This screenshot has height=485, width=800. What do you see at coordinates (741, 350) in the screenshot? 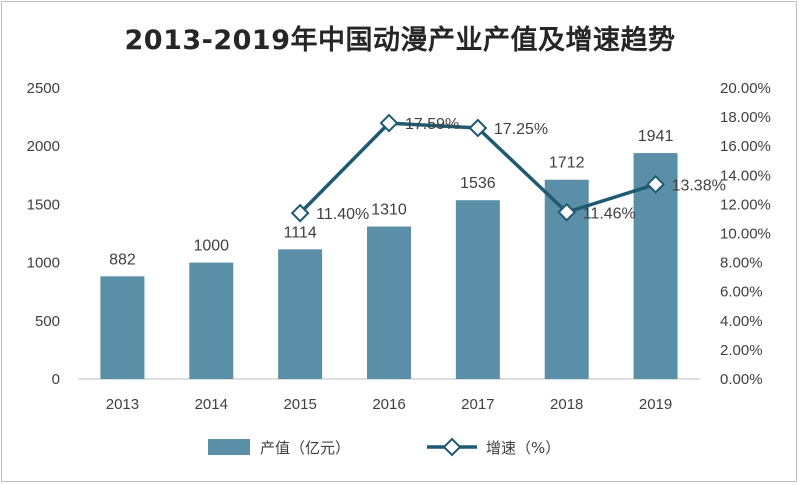
I see `y-right-tick-label: 2.00%` at bounding box center [741, 350].